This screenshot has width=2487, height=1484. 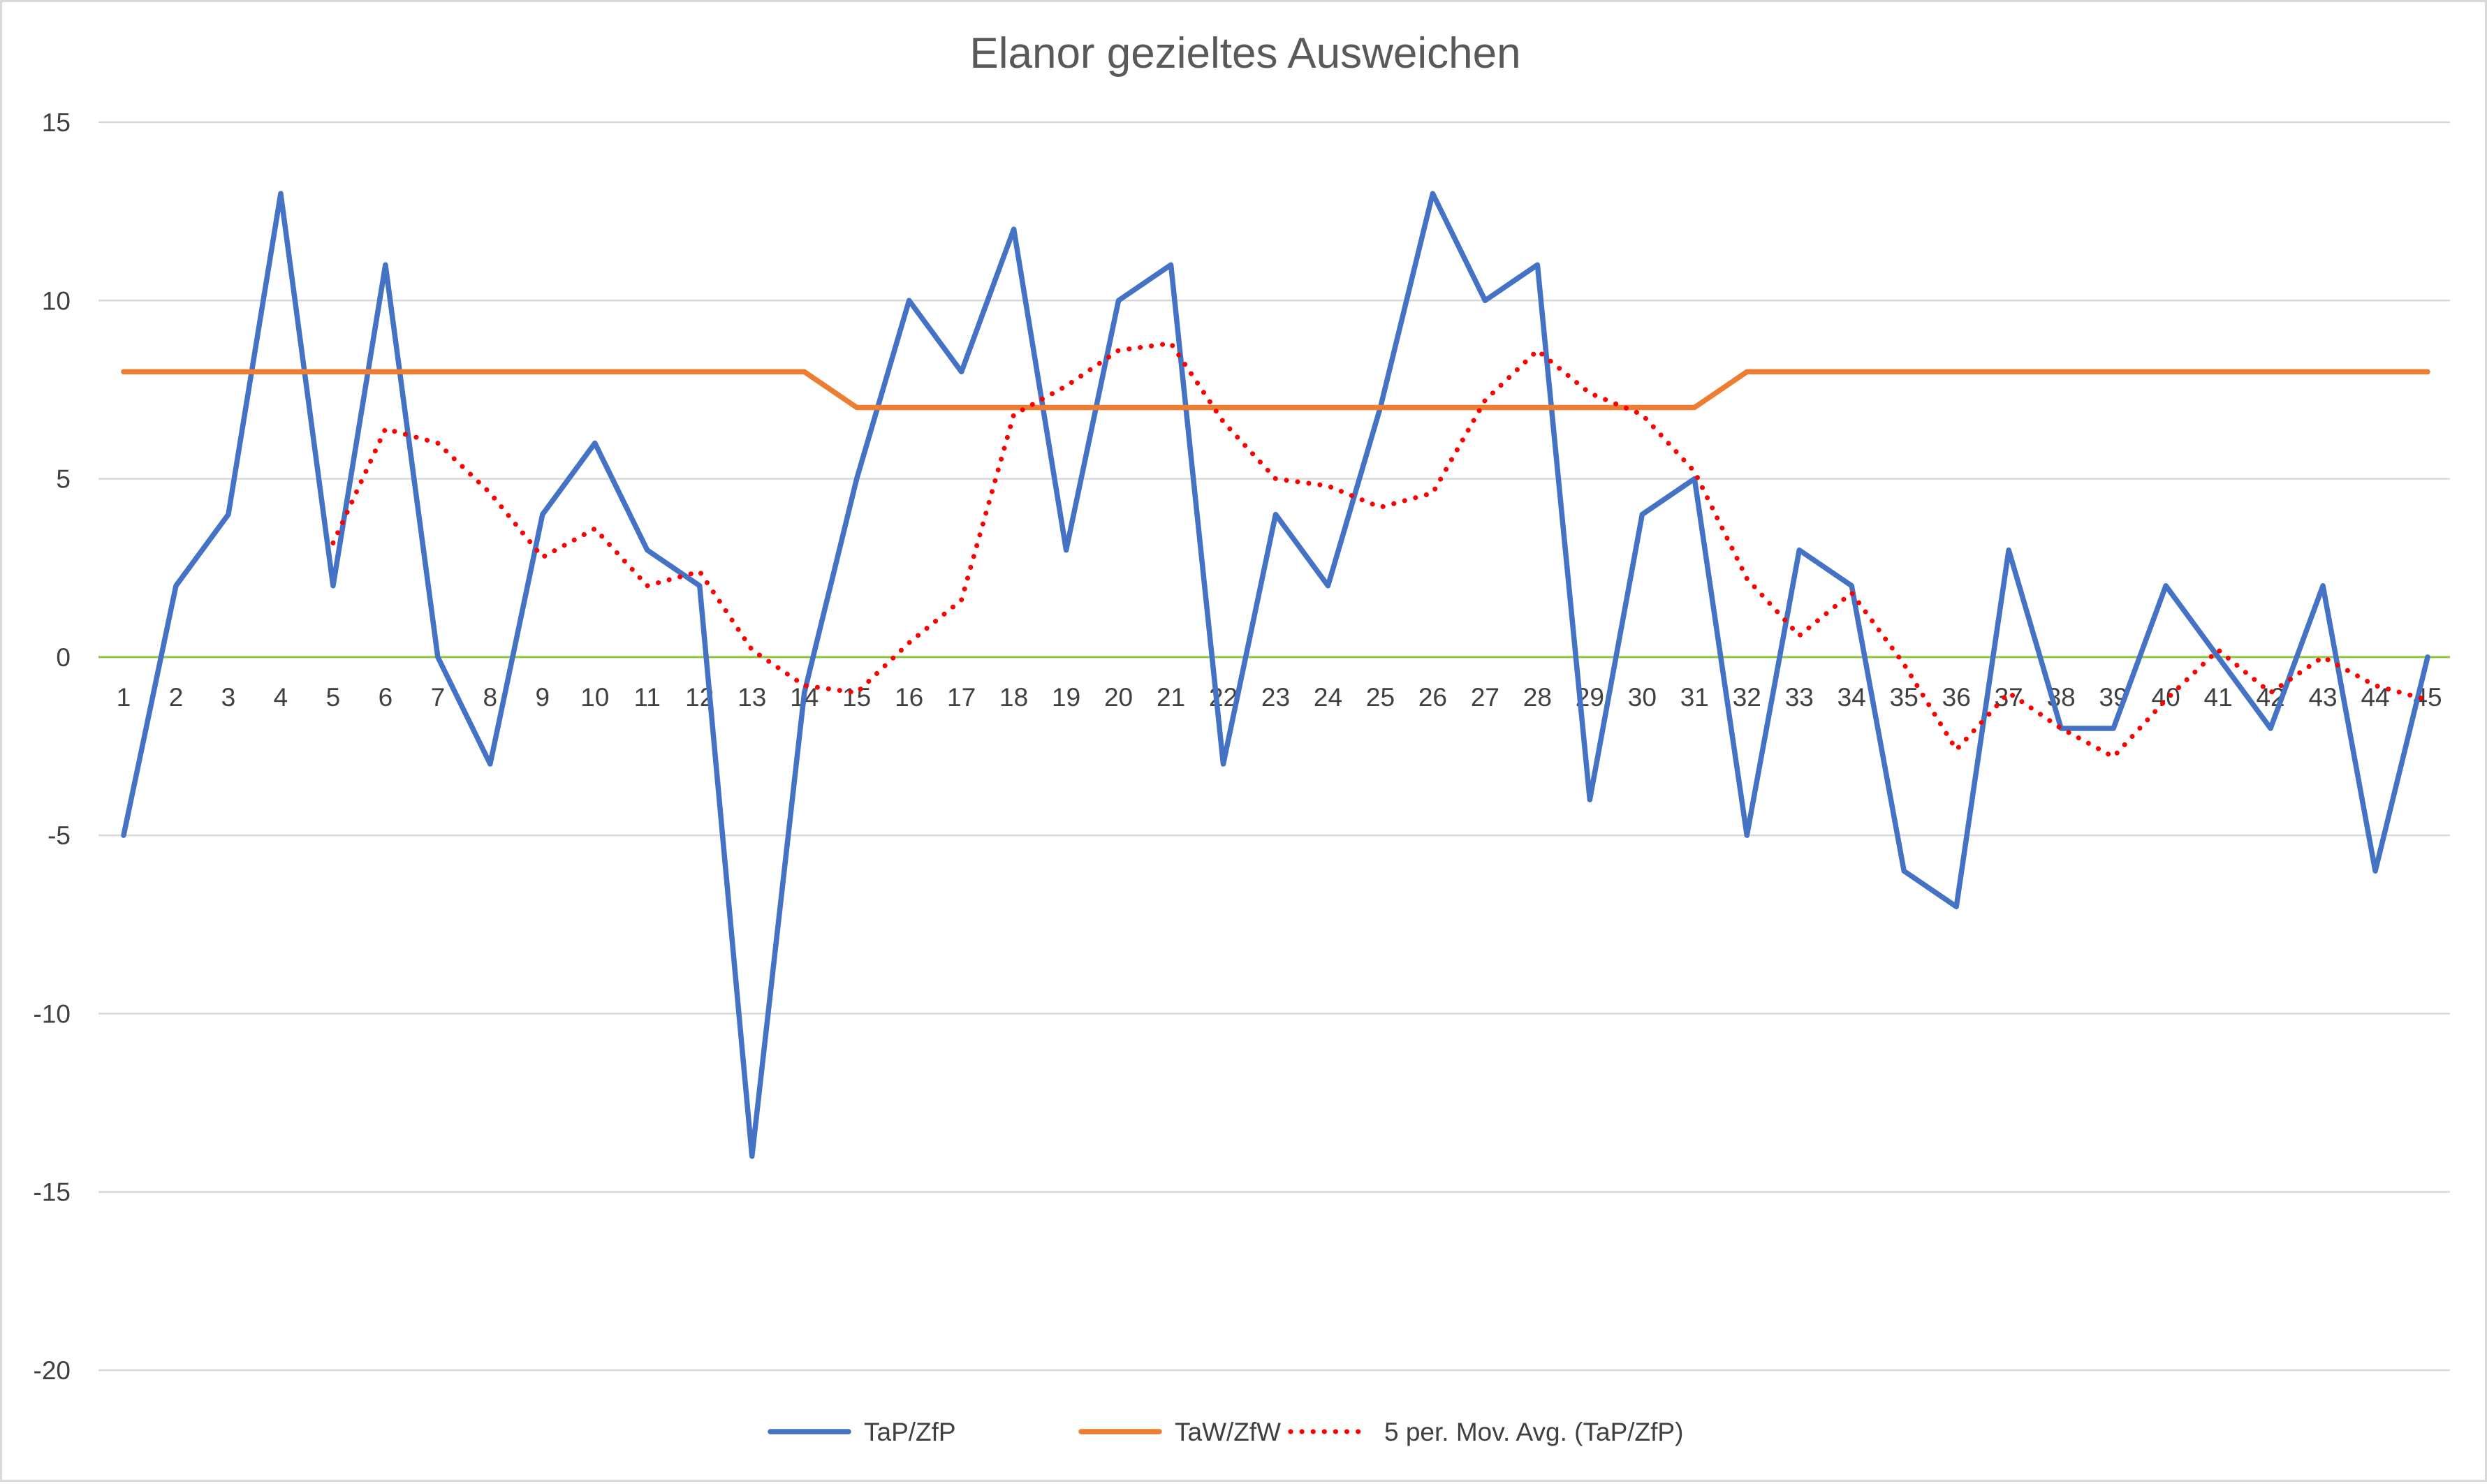 What do you see at coordinates (64, 480) in the screenshot?
I see `y-tick-label: 5` at bounding box center [64, 480].